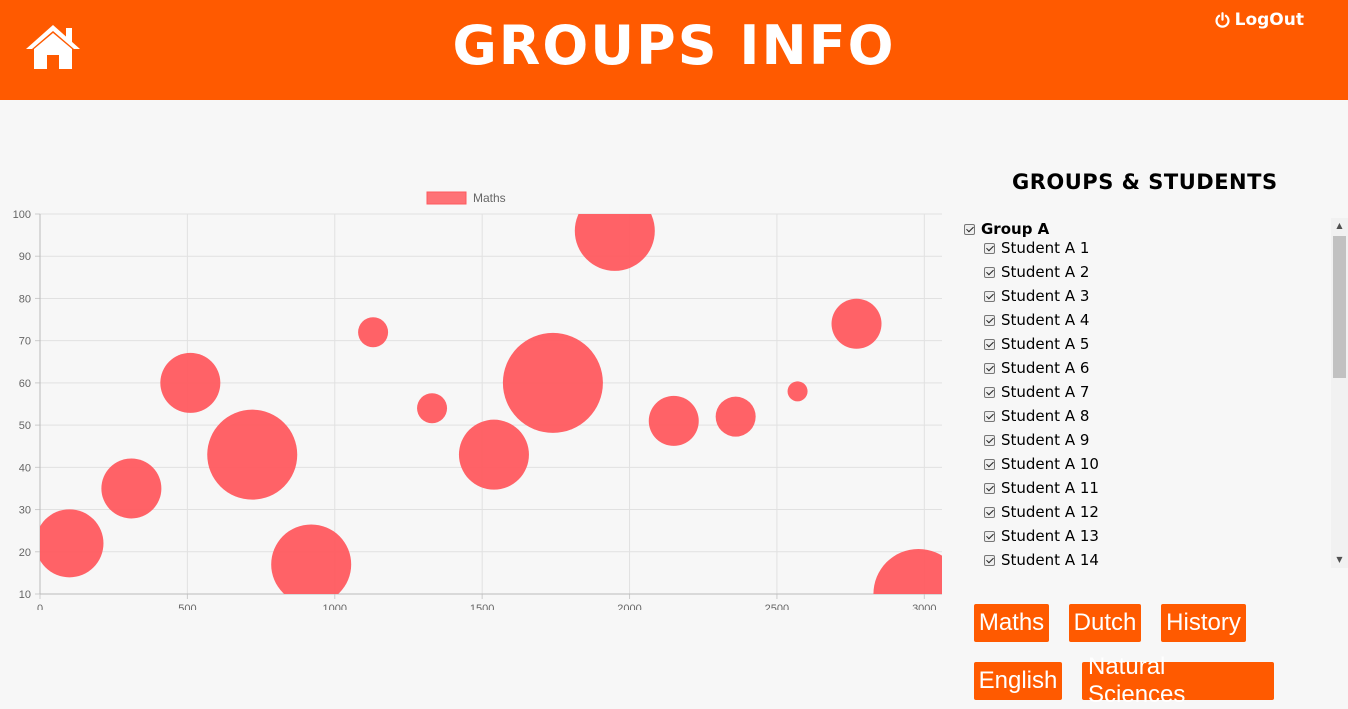  Describe the element at coordinates (1105, 623) in the screenshot. I see `subject-button-dutch: Dutch` at that location.